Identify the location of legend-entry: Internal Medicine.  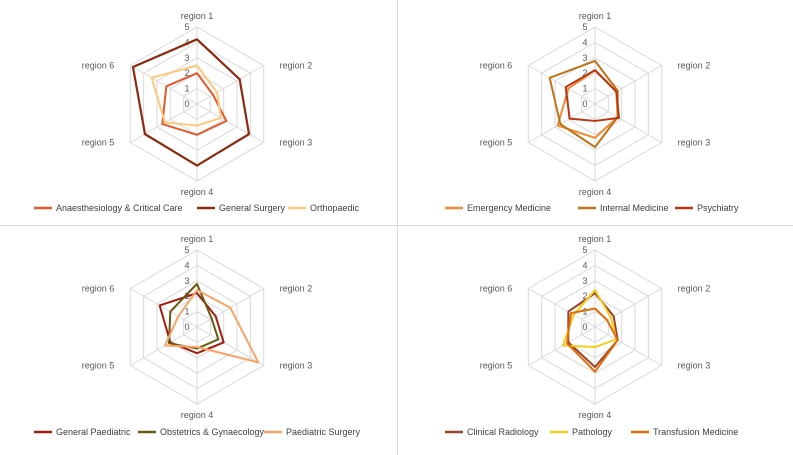
(634, 208).